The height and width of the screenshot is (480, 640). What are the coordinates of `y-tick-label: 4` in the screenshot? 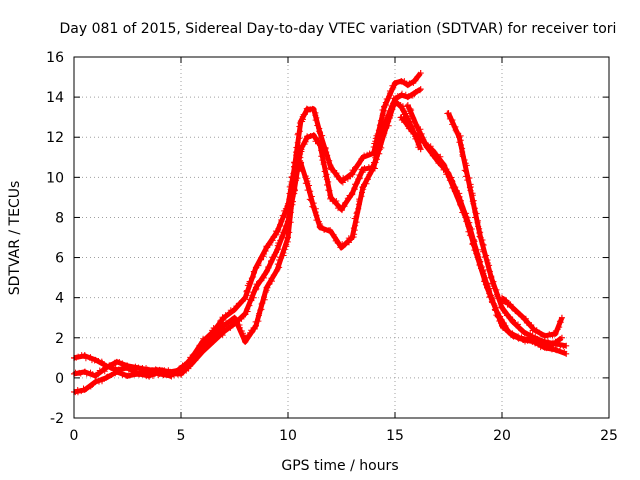 It's located at (59, 299).